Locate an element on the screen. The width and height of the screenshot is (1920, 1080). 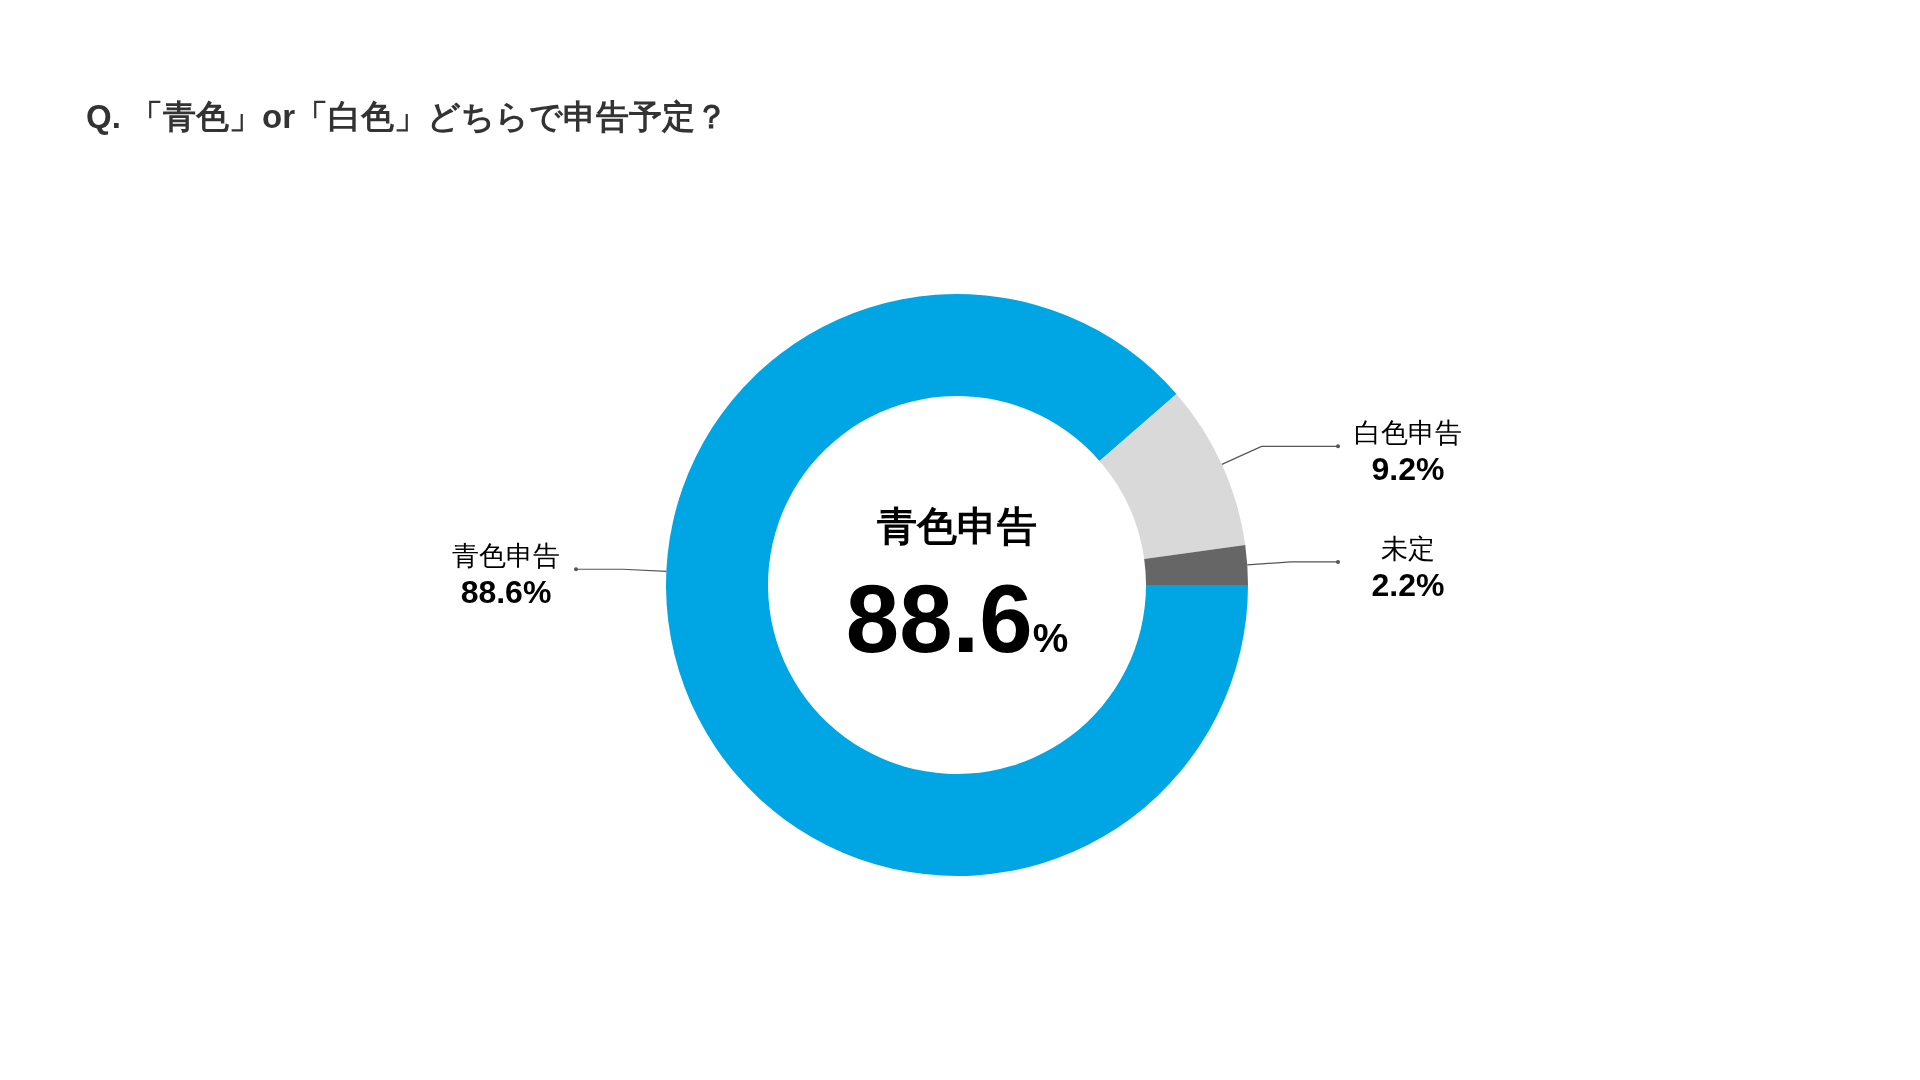
text: 青色申告 is located at coordinates (956, 526).